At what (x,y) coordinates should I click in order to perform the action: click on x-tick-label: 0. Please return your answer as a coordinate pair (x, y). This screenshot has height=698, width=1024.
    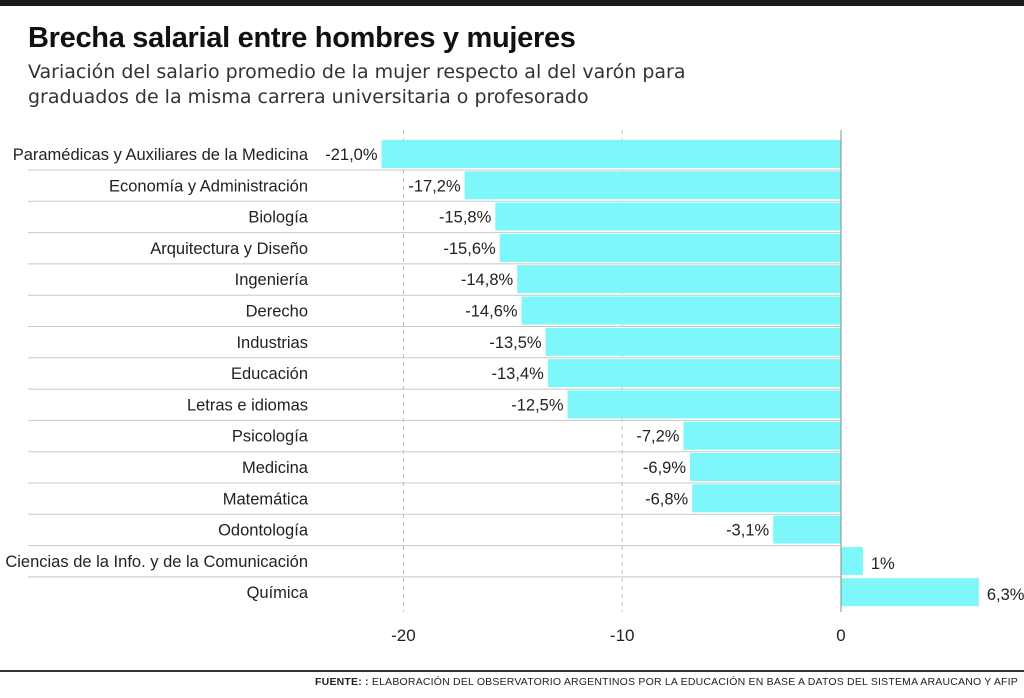
    Looking at the image, I should click on (840, 635).